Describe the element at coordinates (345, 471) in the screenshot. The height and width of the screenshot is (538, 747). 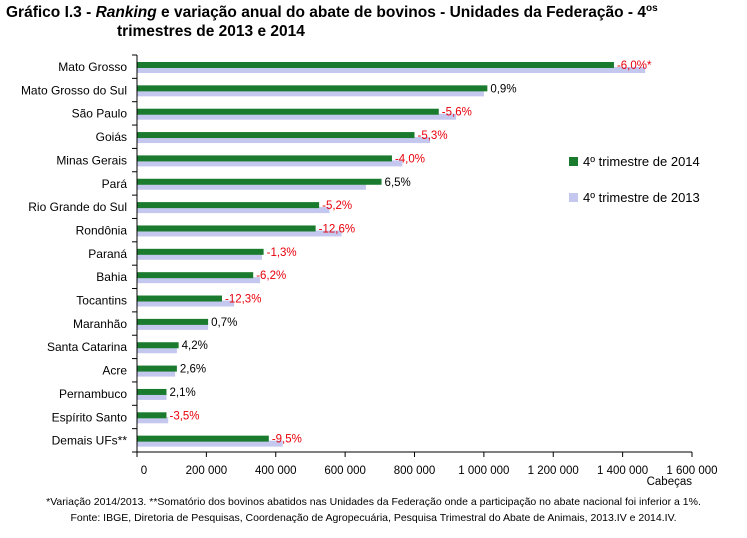
I see `x-tick-label: 600 000` at that location.